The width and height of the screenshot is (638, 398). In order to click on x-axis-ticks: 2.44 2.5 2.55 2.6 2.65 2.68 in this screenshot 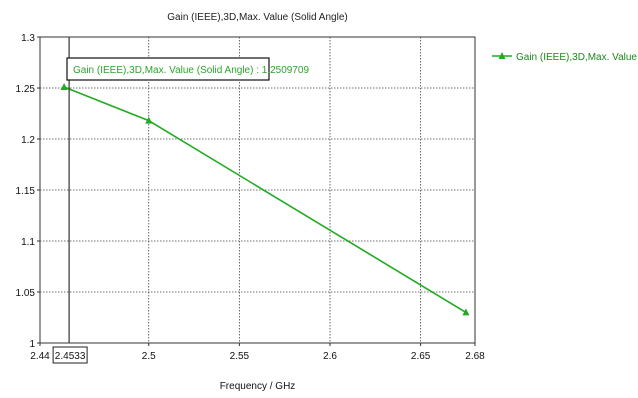, I will do `click(257, 352)`.